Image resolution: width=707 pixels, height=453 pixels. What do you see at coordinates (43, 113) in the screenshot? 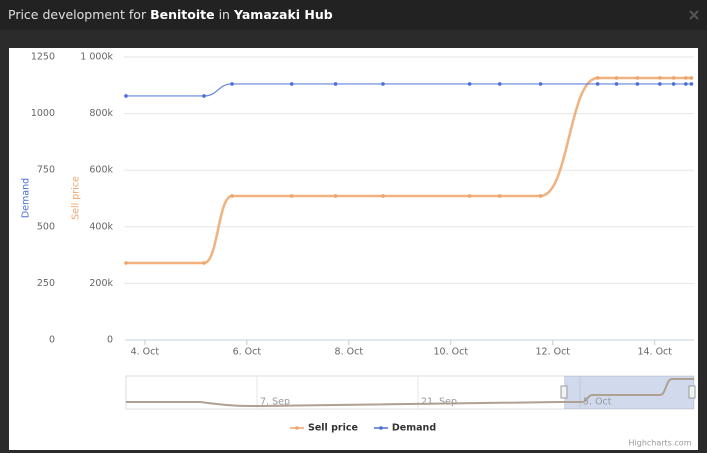
I see `y-tick-label: 1000` at bounding box center [43, 113].